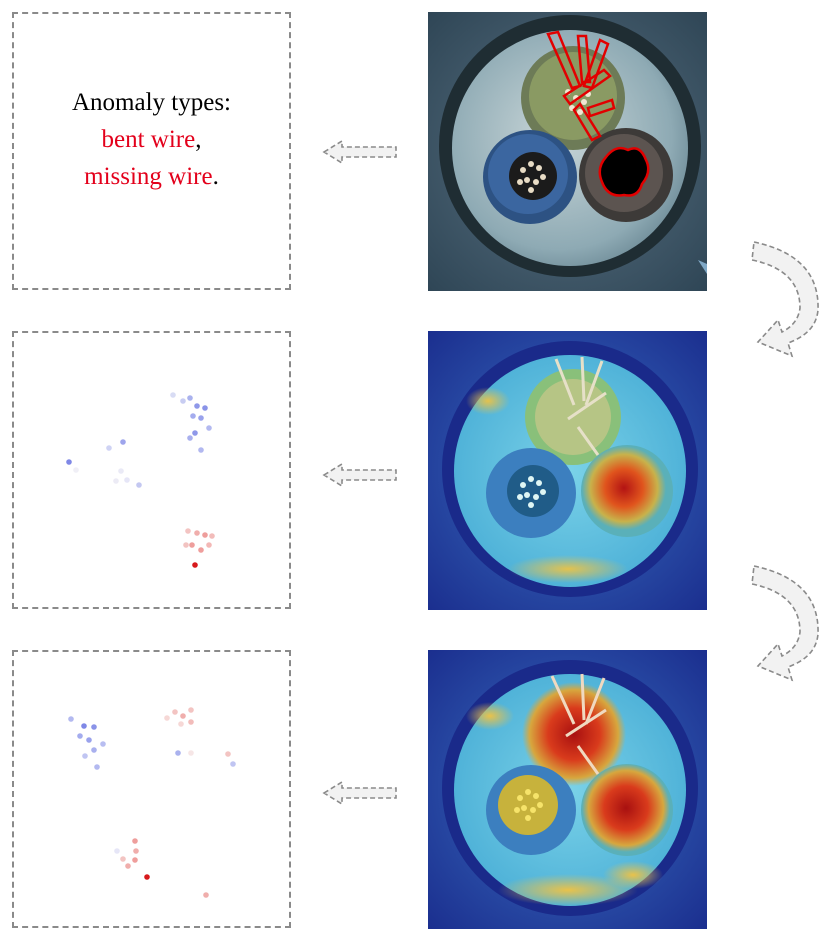 Image resolution: width=831 pixels, height=940 pixels. What do you see at coordinates (151, 102) in the screenshot?
I see `anomaly-heading: Anomaly types:` at bounding box center [151, 102].